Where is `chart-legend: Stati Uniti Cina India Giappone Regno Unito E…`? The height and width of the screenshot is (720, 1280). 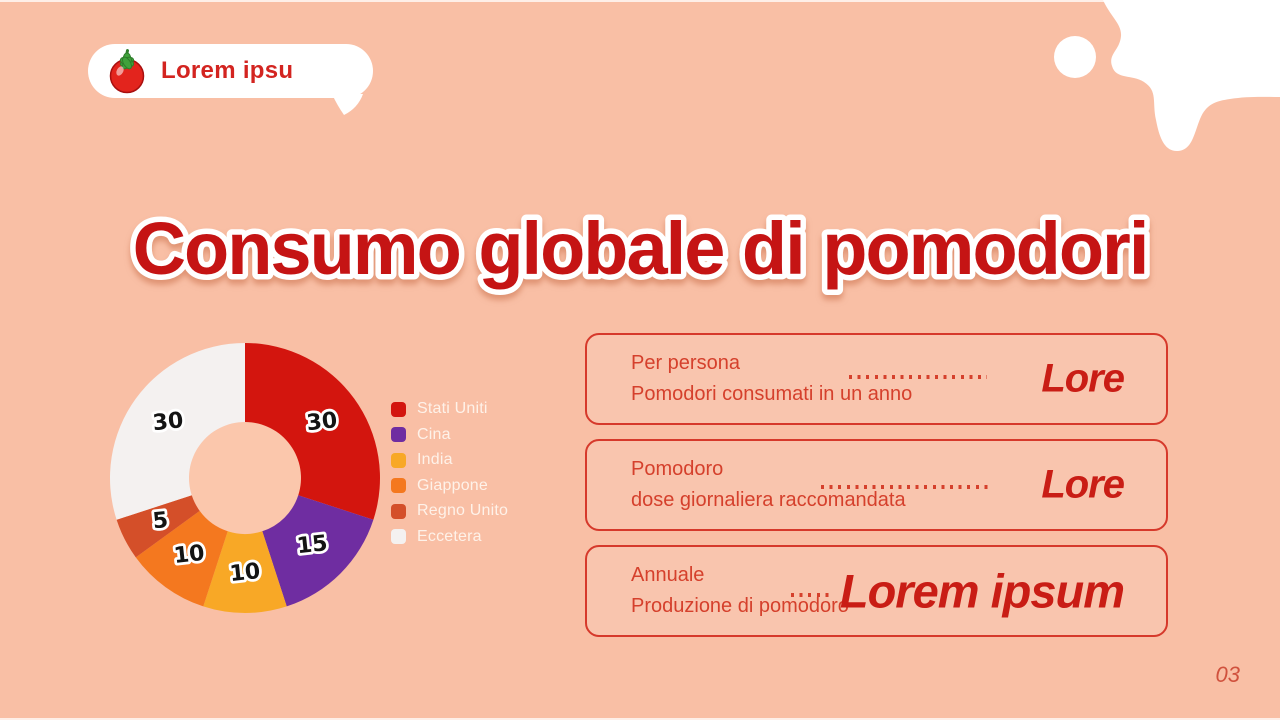
chart-legend: Stati Uniti Cina India Giappone Regno Unito E… is located at coordinates (450, 477).